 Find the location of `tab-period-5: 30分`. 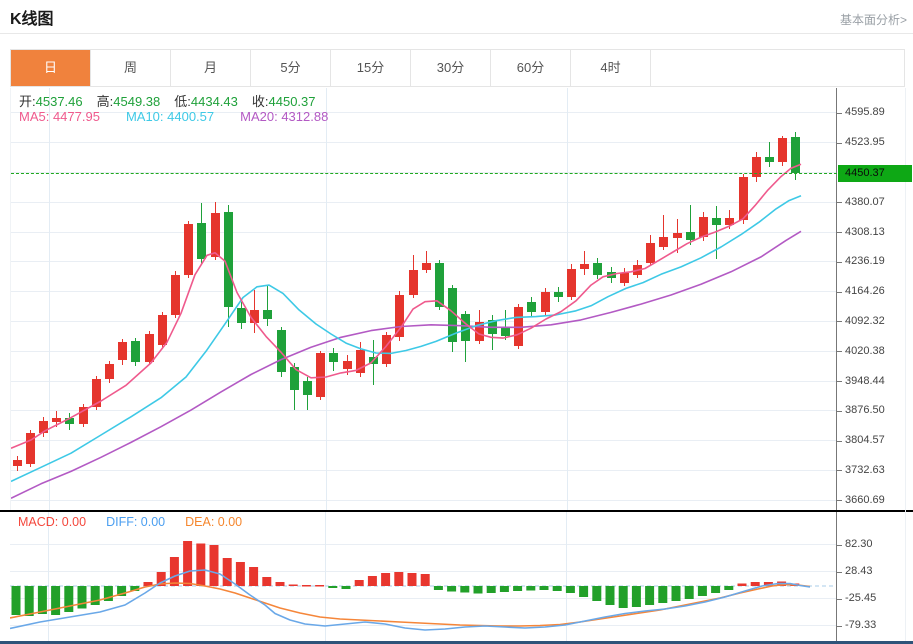

tab-period-5: 30分 is located at coordinates (451, 68).